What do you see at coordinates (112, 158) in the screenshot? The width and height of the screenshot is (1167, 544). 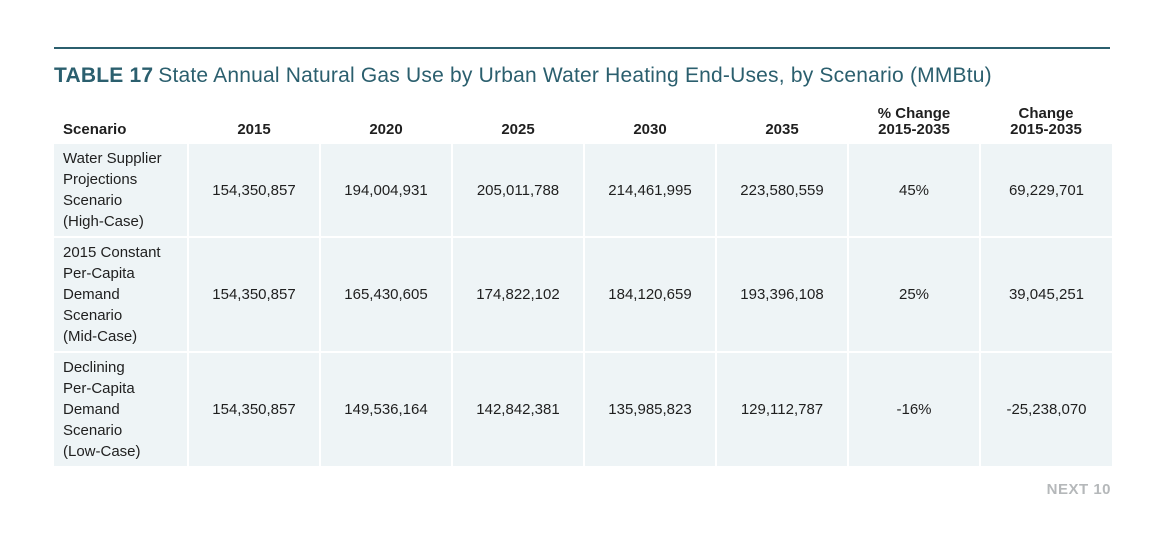 I see `scenario-line: Water Supplier` at bounding box center [112, 158].